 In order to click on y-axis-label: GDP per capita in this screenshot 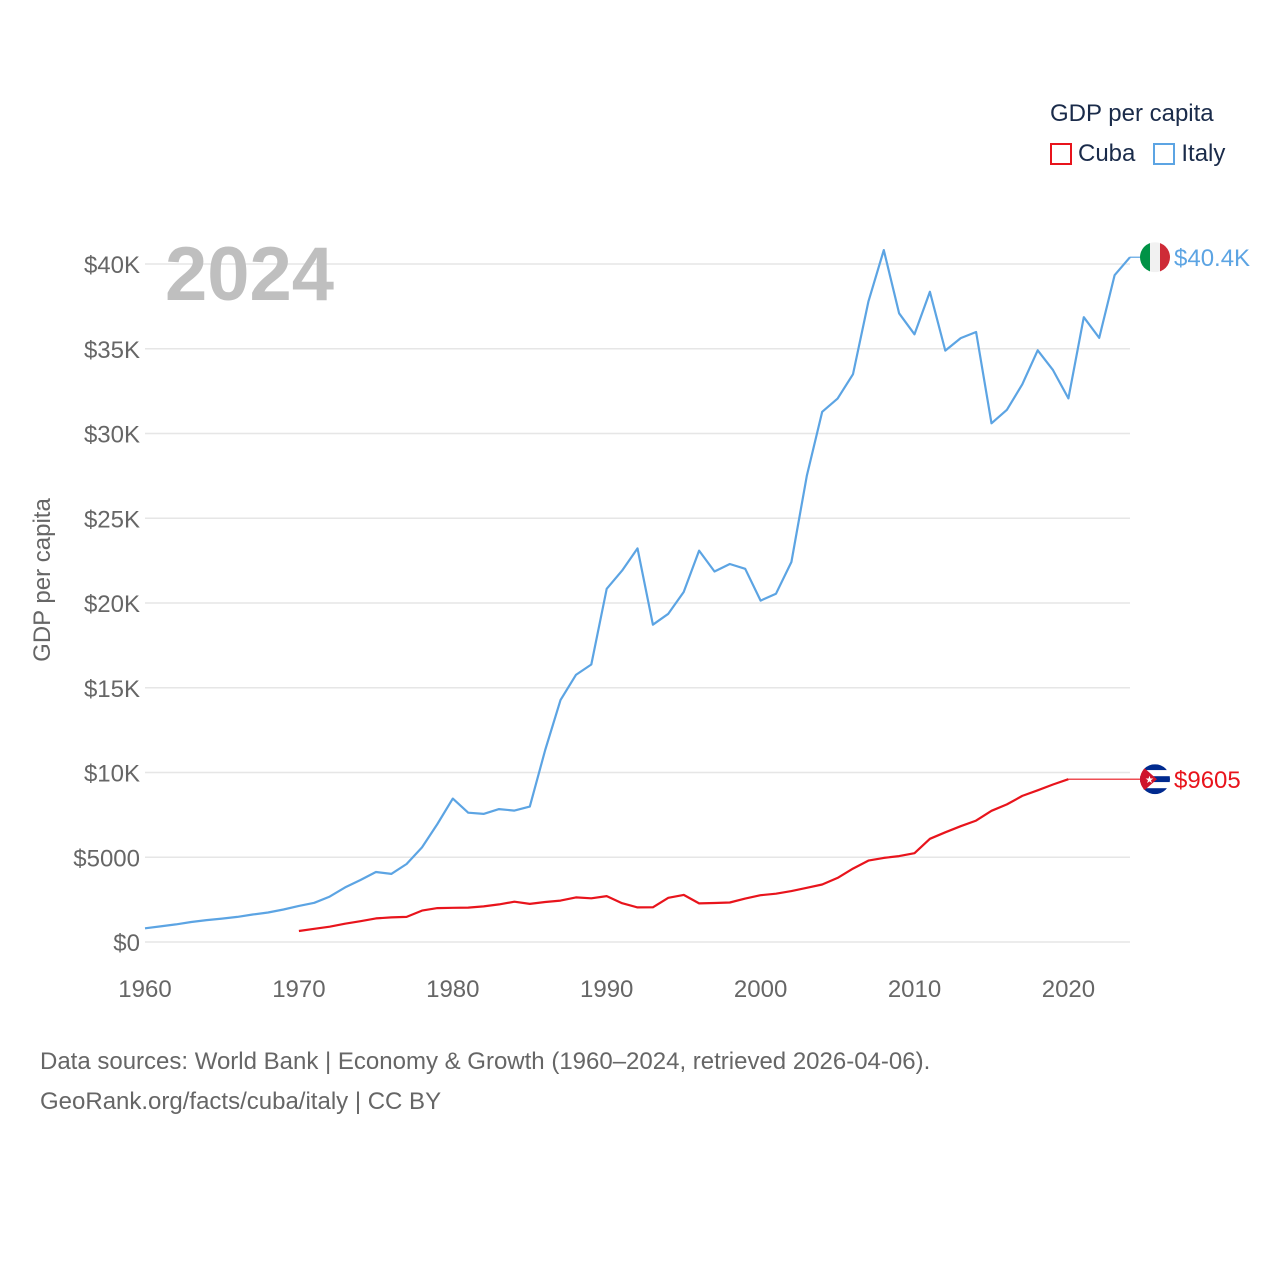, I will do `click(42, 580)`.